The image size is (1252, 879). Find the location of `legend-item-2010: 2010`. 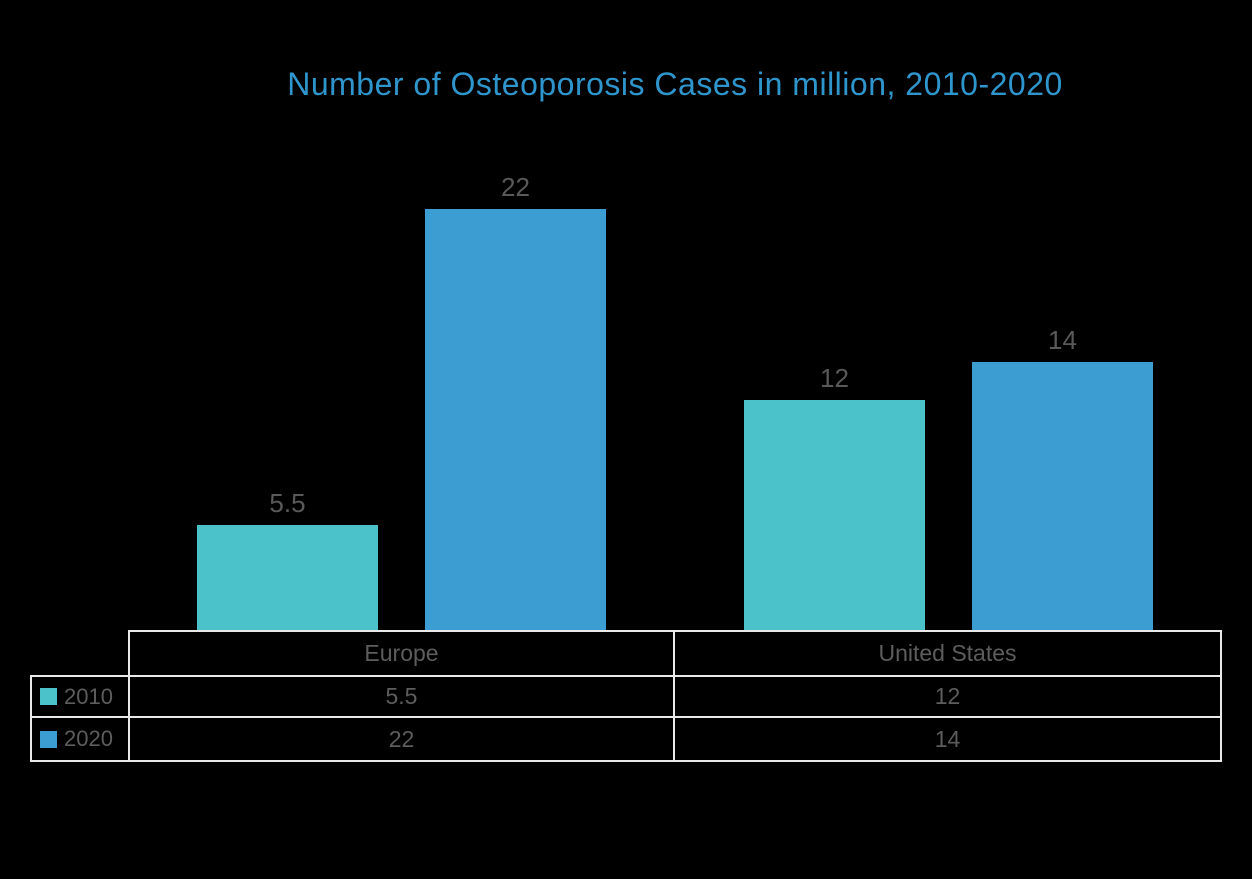

legend-item-2010: 2010 is located at coordinates (79, 697).